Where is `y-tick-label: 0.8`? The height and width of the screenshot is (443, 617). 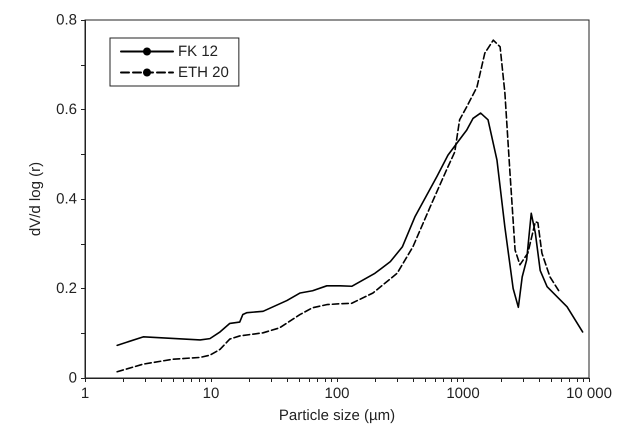
y-tick-label: 0.8 is located at coordinates (66, 20).